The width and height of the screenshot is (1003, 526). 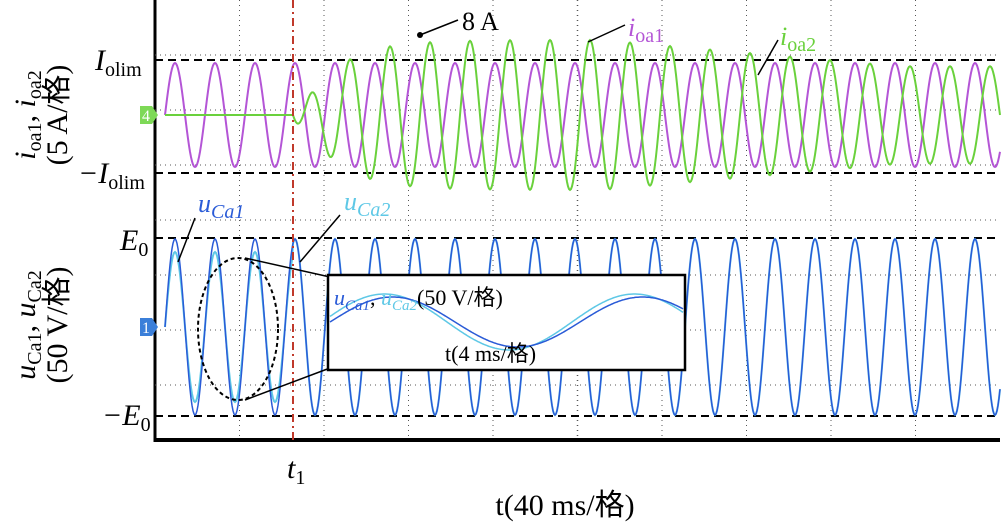 What do you see at coordinates (238, 329) in the screenshot?
I see `zoom-ellipse` at bounding box center [238, 329].